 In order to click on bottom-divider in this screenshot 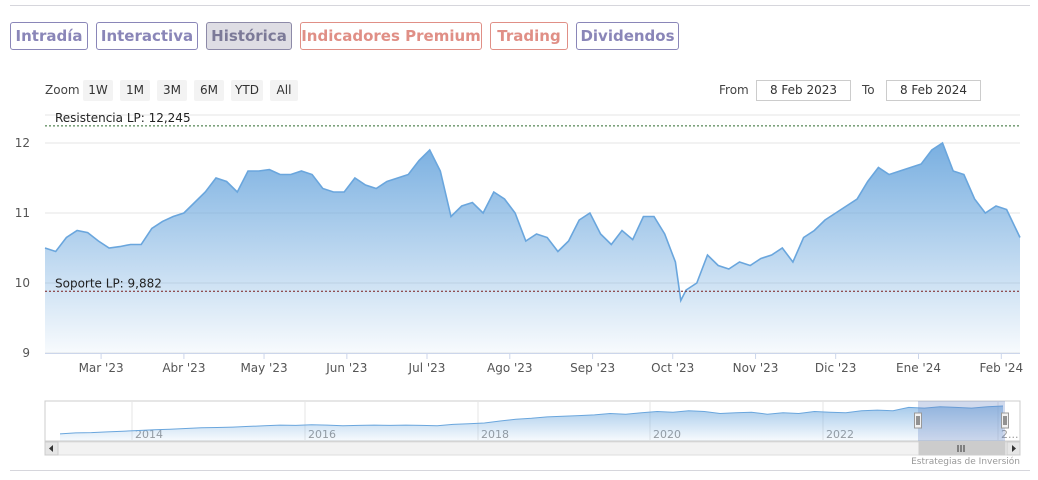, I will do `click(520, 470)`.